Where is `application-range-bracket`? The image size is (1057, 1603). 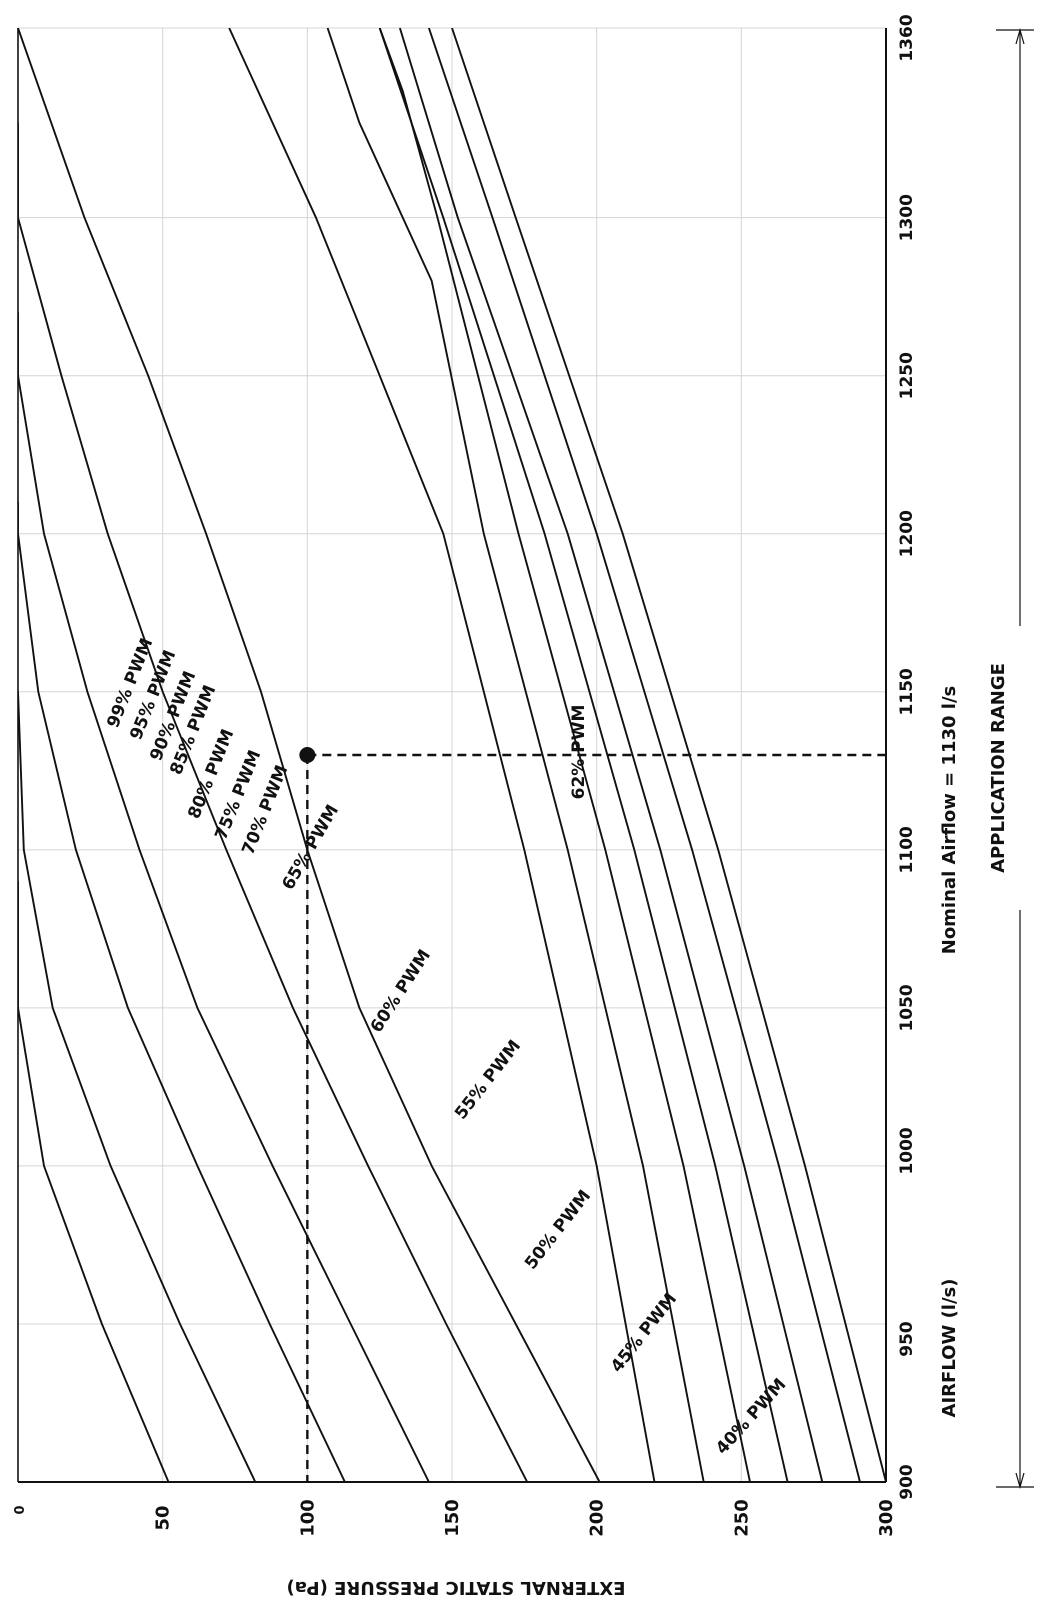
application-range-bracket is located at coordinates (1015, 758).